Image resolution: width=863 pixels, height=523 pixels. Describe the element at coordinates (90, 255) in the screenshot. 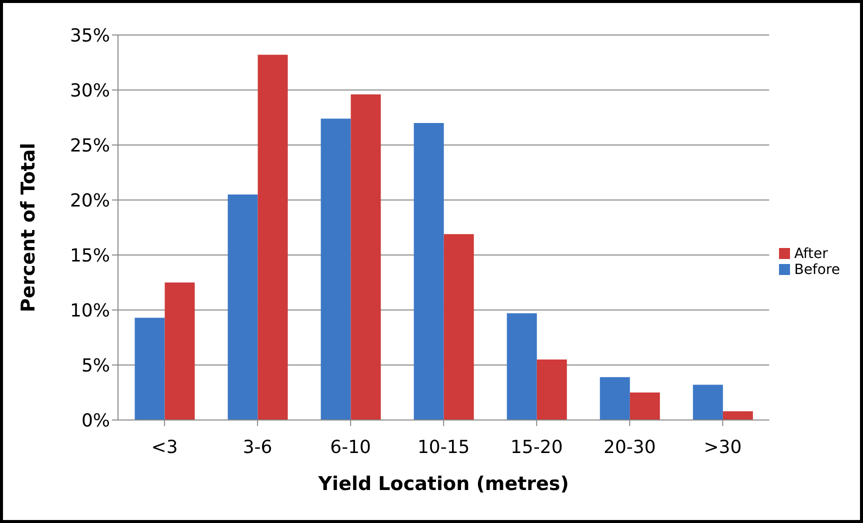

I see `y-tick-label: 15%` at that location.